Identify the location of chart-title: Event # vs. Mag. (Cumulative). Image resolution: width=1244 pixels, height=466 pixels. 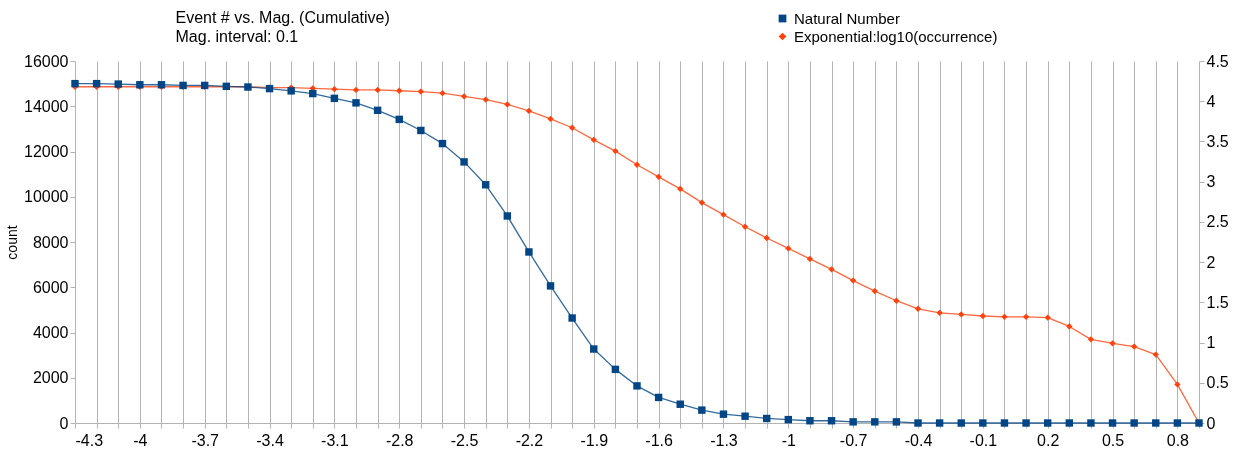
(282, 17).